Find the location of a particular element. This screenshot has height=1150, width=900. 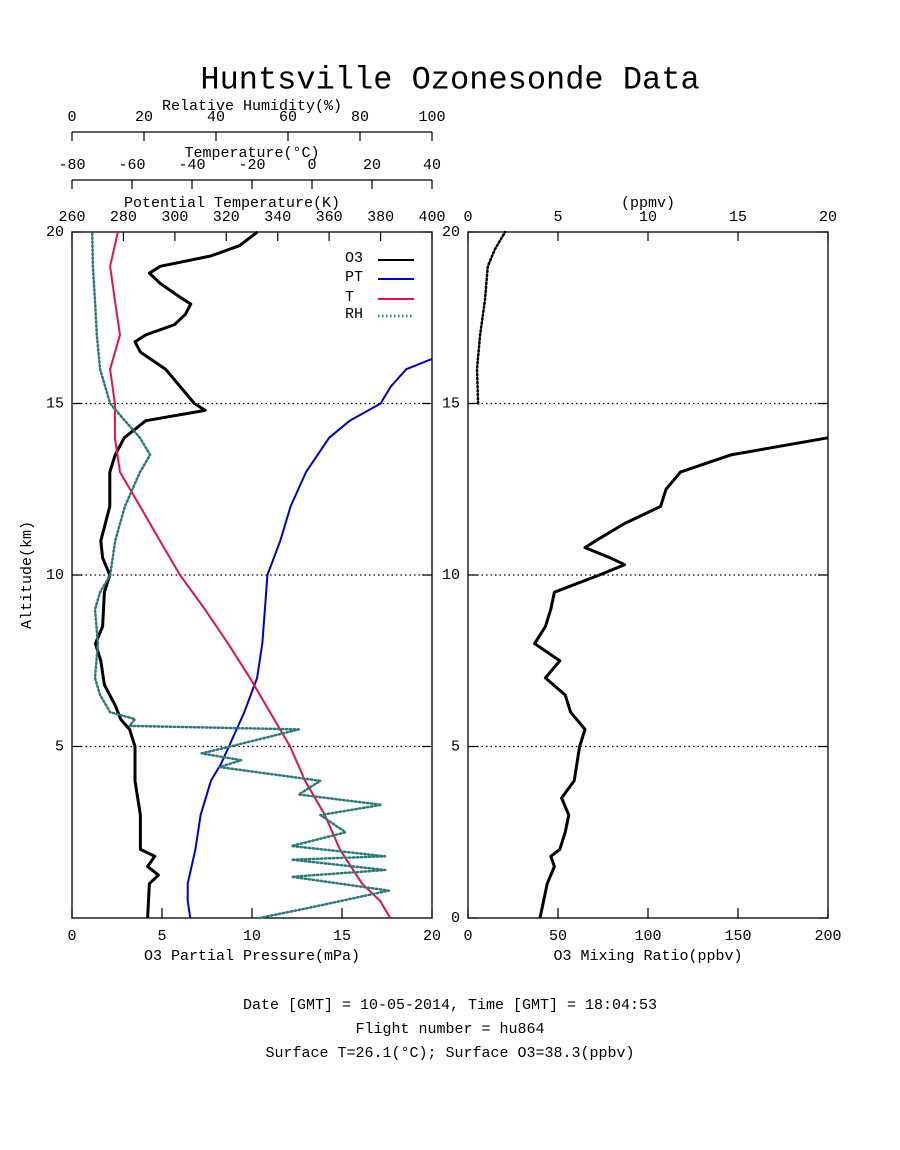

top-tick-label: 320 is located at coordinates (226, 217).